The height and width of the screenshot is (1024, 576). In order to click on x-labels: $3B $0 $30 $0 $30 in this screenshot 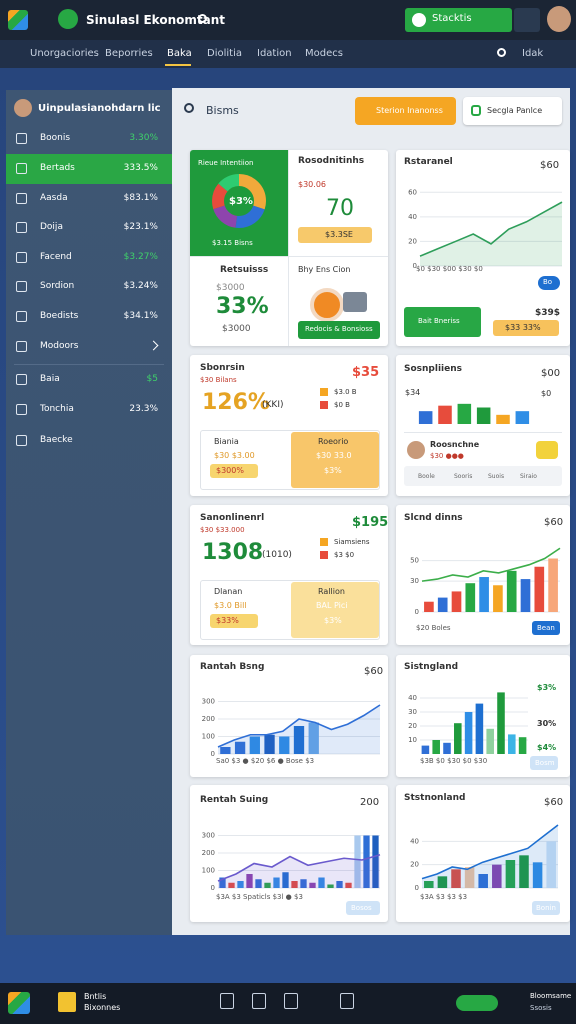, I will do `click(454, 761)`.